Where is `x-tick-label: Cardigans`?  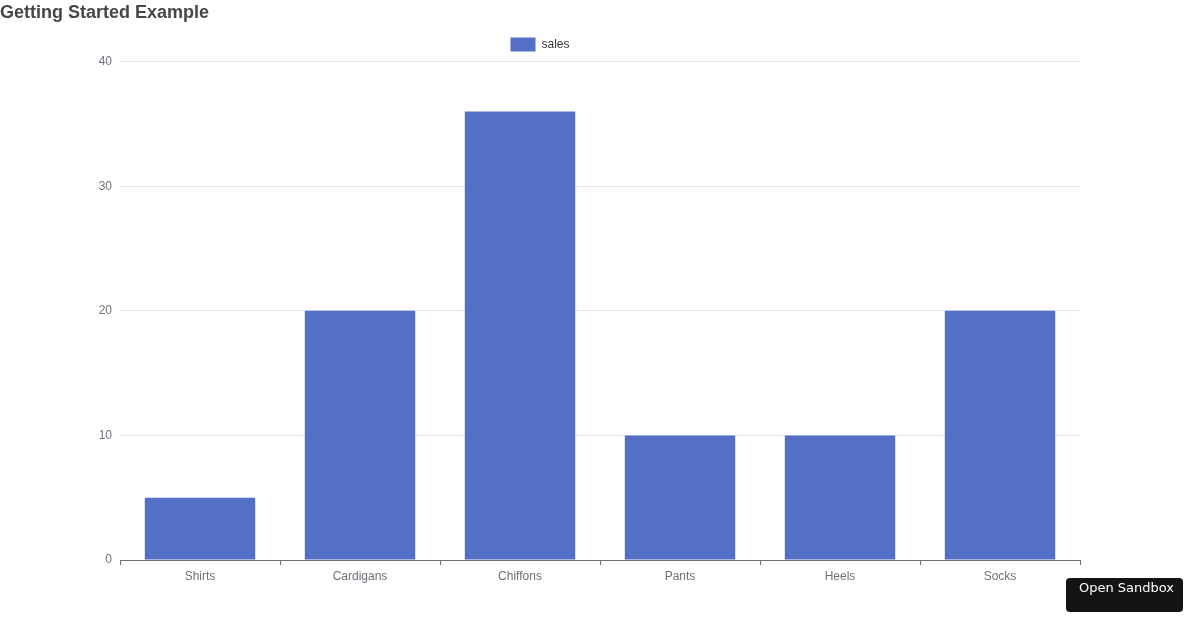
x-tick-label: Cardigans is located at coordinates (360, 575).